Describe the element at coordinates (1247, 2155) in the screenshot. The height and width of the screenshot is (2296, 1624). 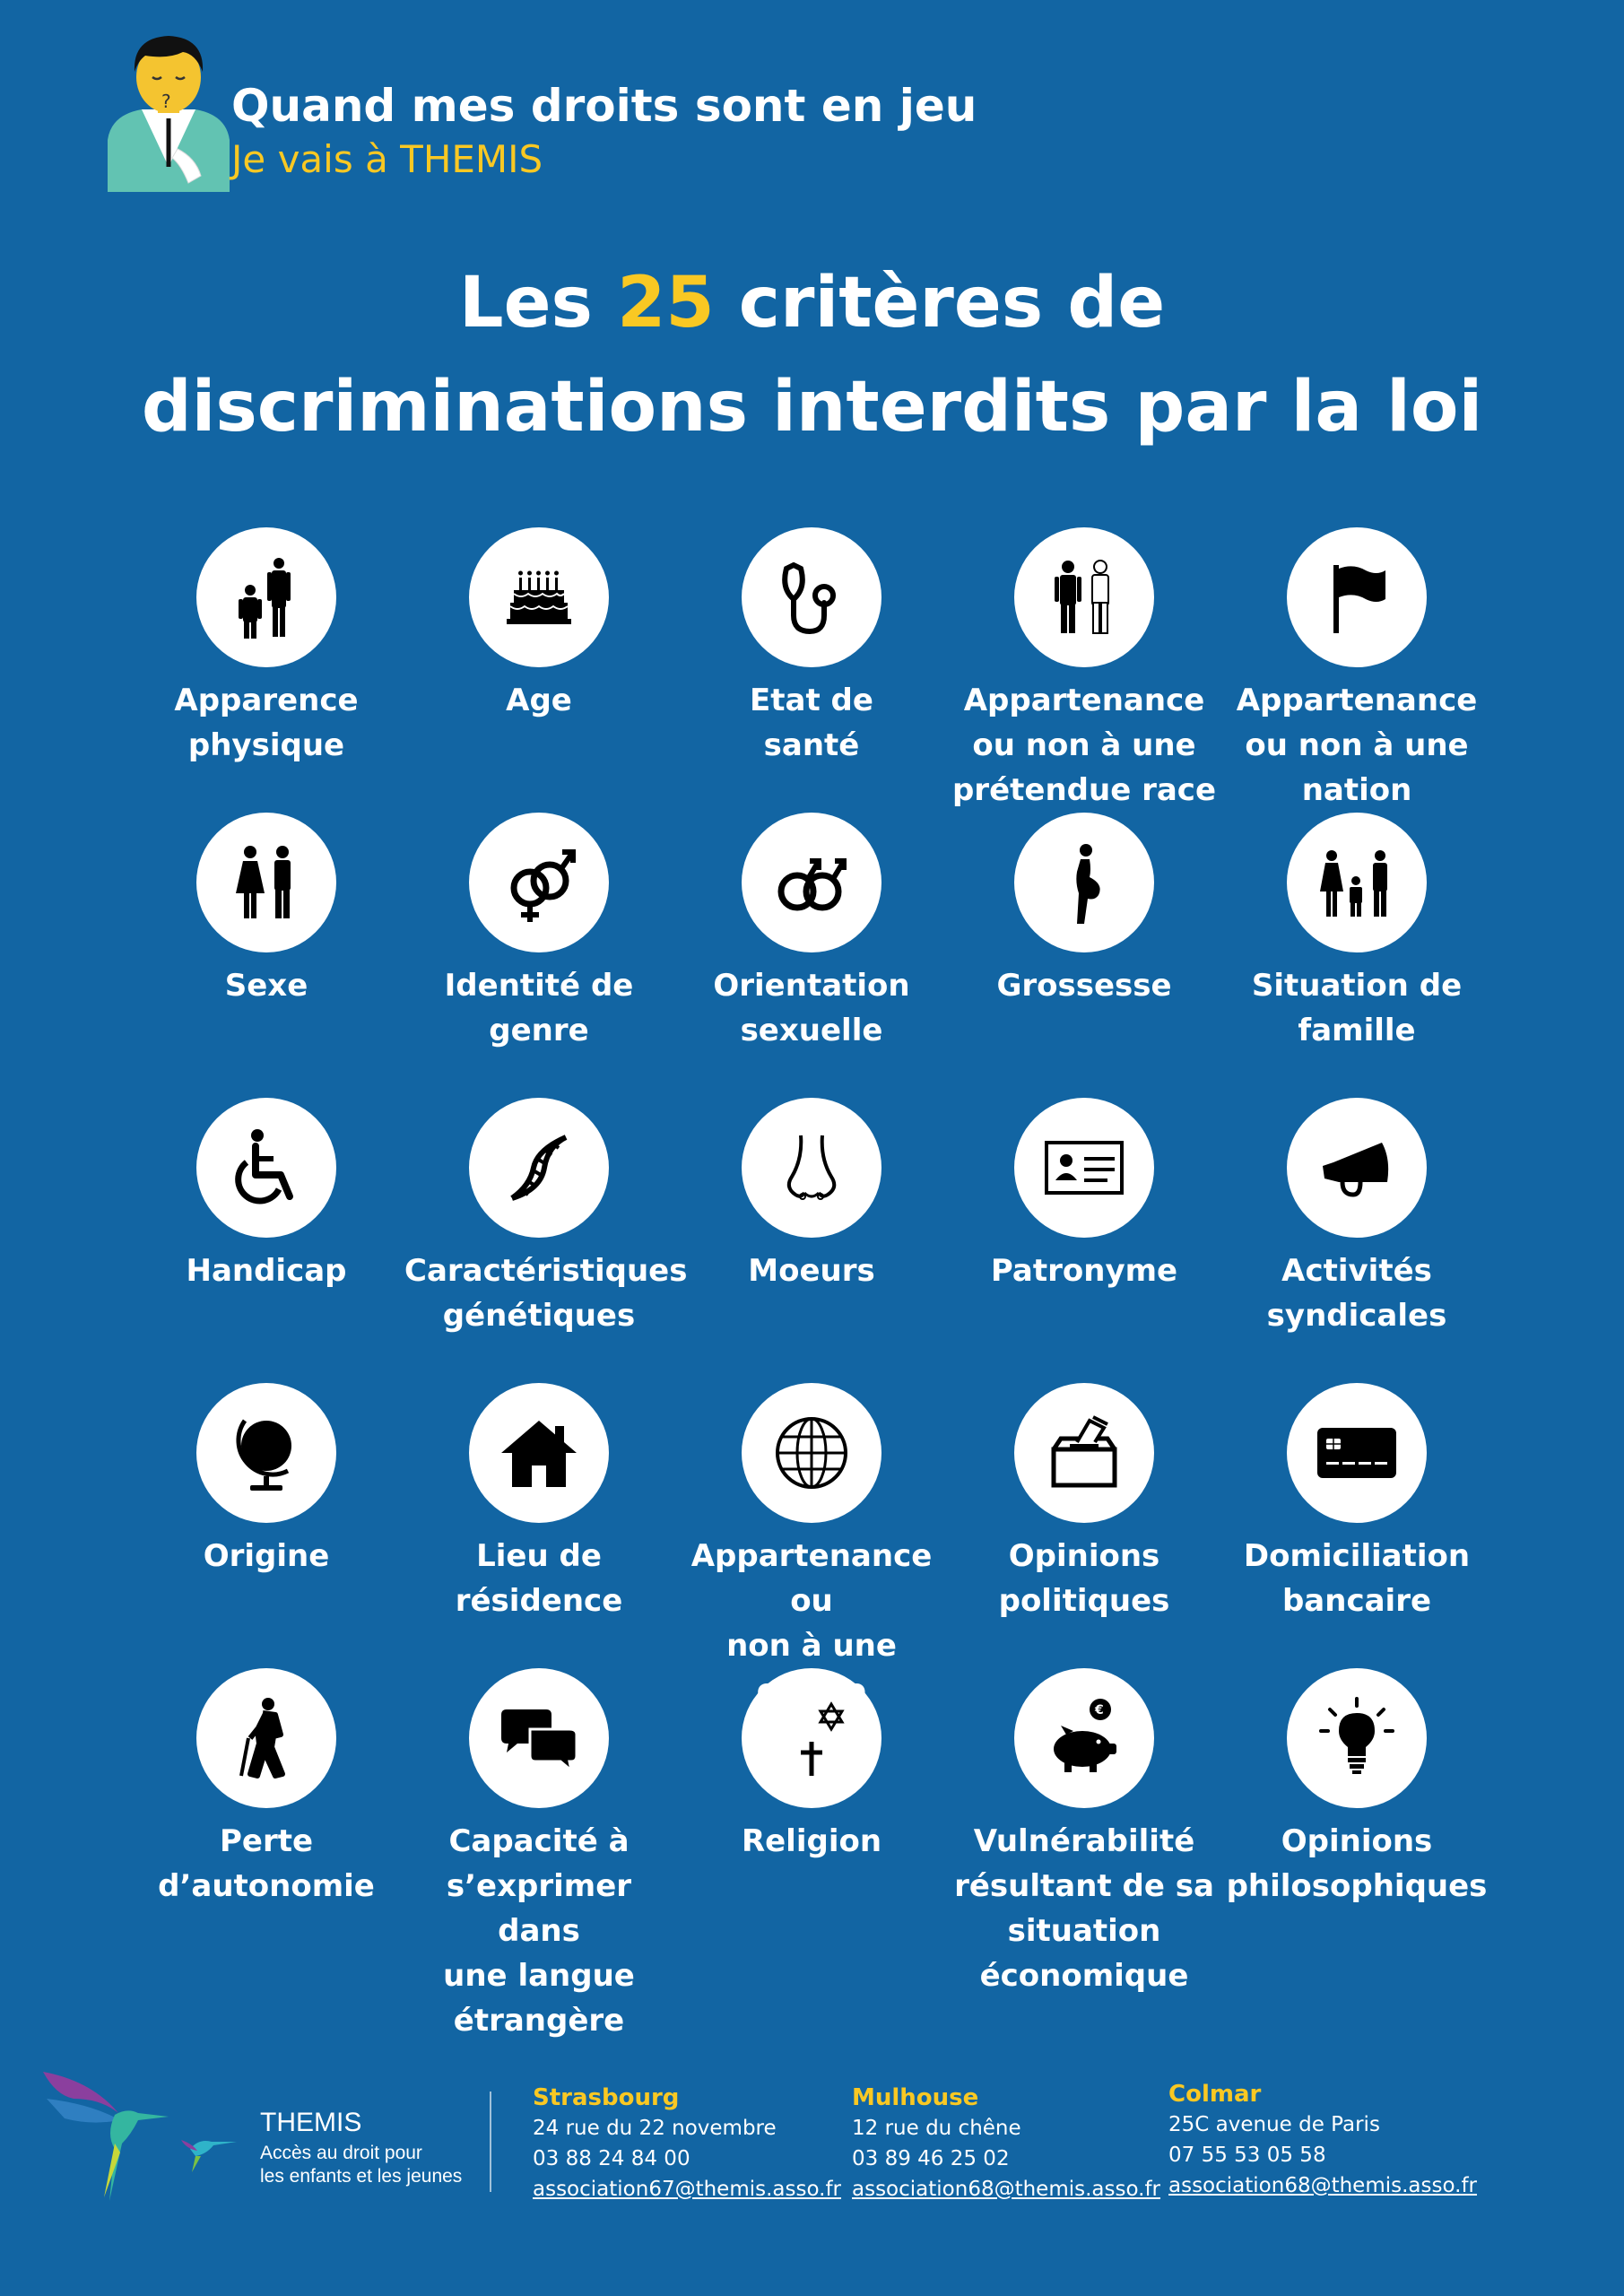
I see `office-phone: 07 55 53 05 58` at that location.